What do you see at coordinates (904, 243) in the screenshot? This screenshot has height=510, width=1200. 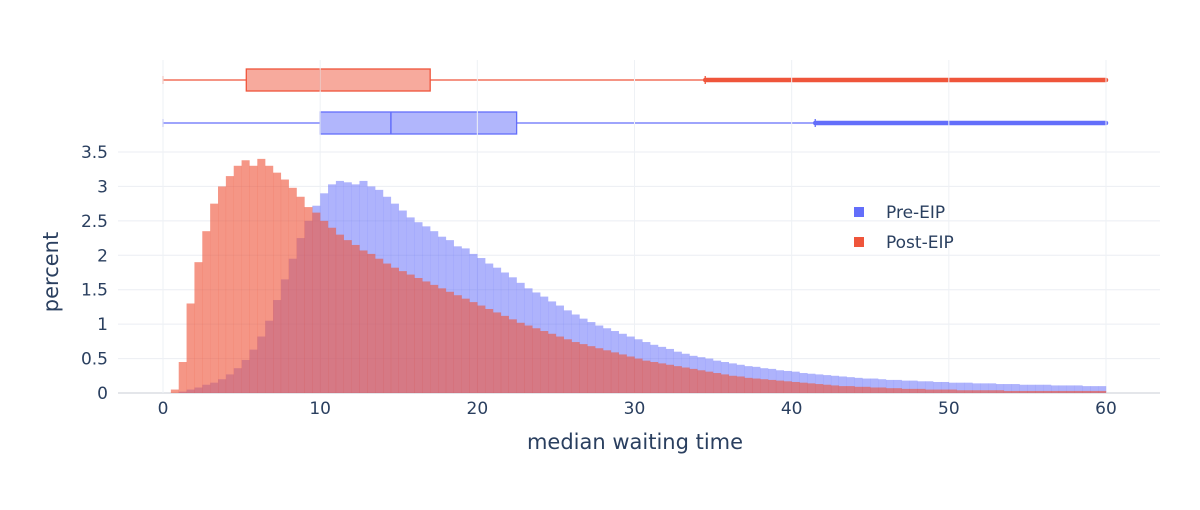 I see `legend-item: Post-EIP` at bounding box center [904, 243].